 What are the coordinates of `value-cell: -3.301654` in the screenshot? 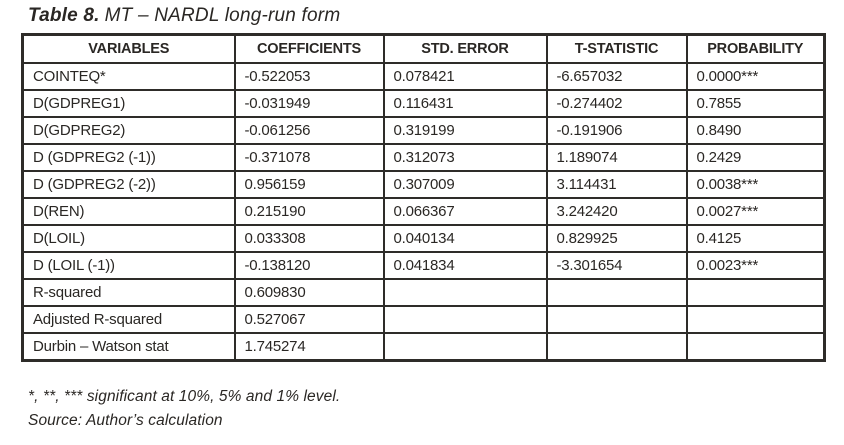 It's located at (616, 265).